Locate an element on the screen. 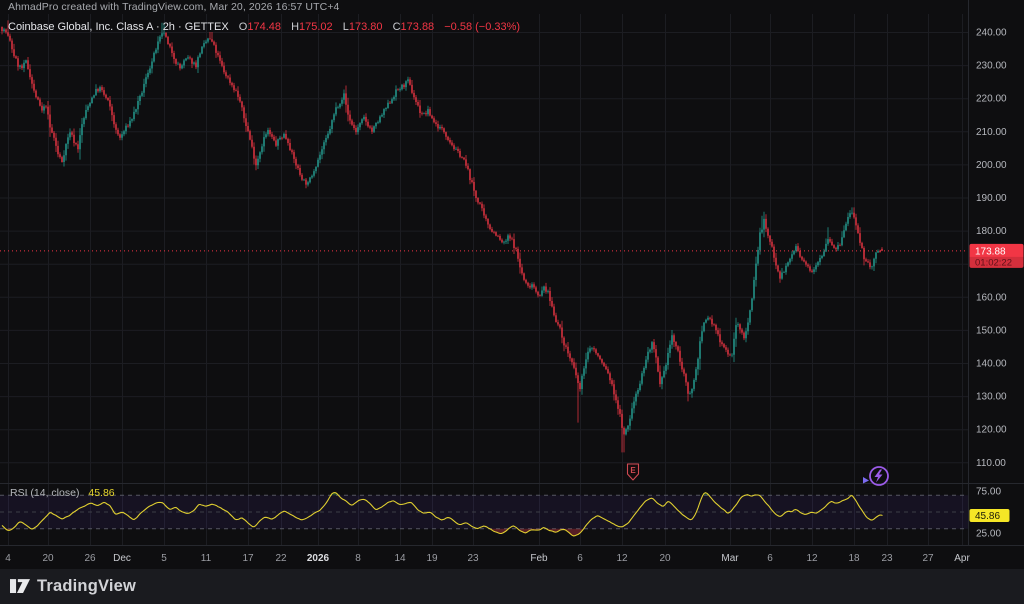 This screenshot has height=604, width=1024. svg-text: 22 is located at coordinates (281, 558).